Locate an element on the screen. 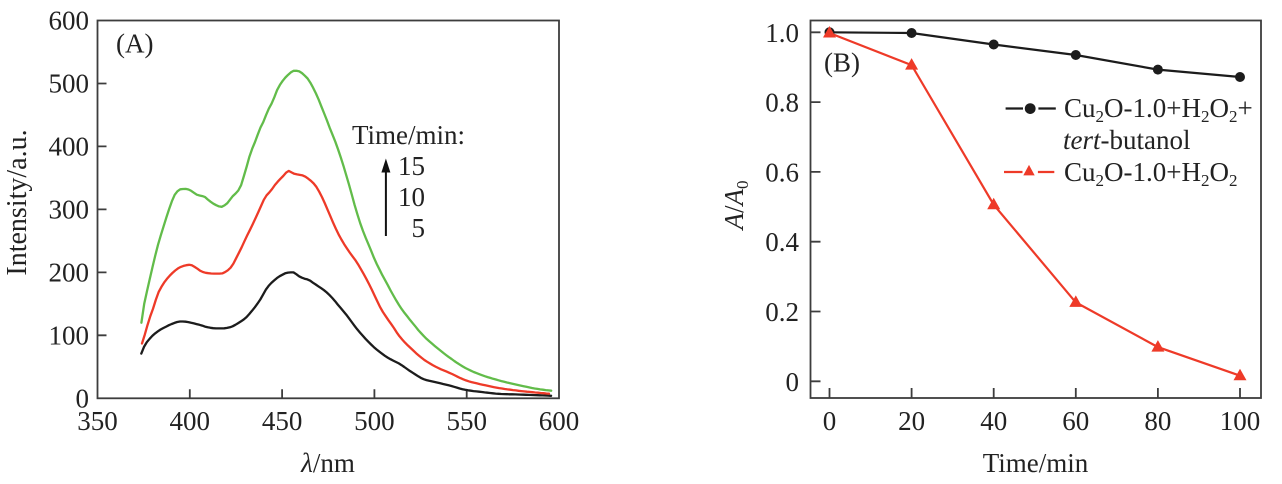  svg-text: 5 is located at coordinates (419, 228).